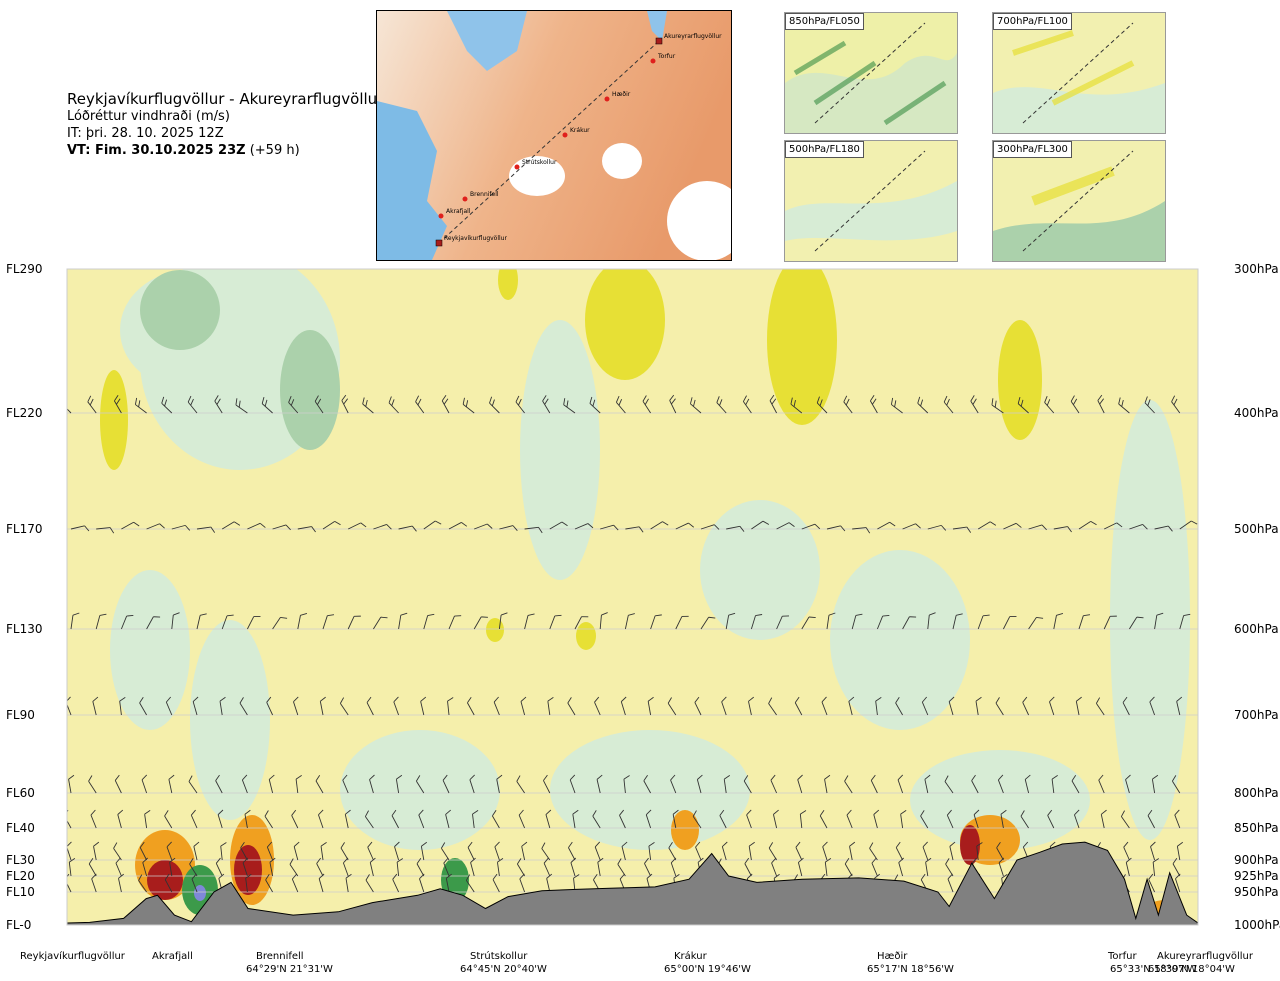 Image resolution: width=1280 pixels, height=981 pixels. I want to click on pressure-level-label: 300hPa, so click(1256, 269).